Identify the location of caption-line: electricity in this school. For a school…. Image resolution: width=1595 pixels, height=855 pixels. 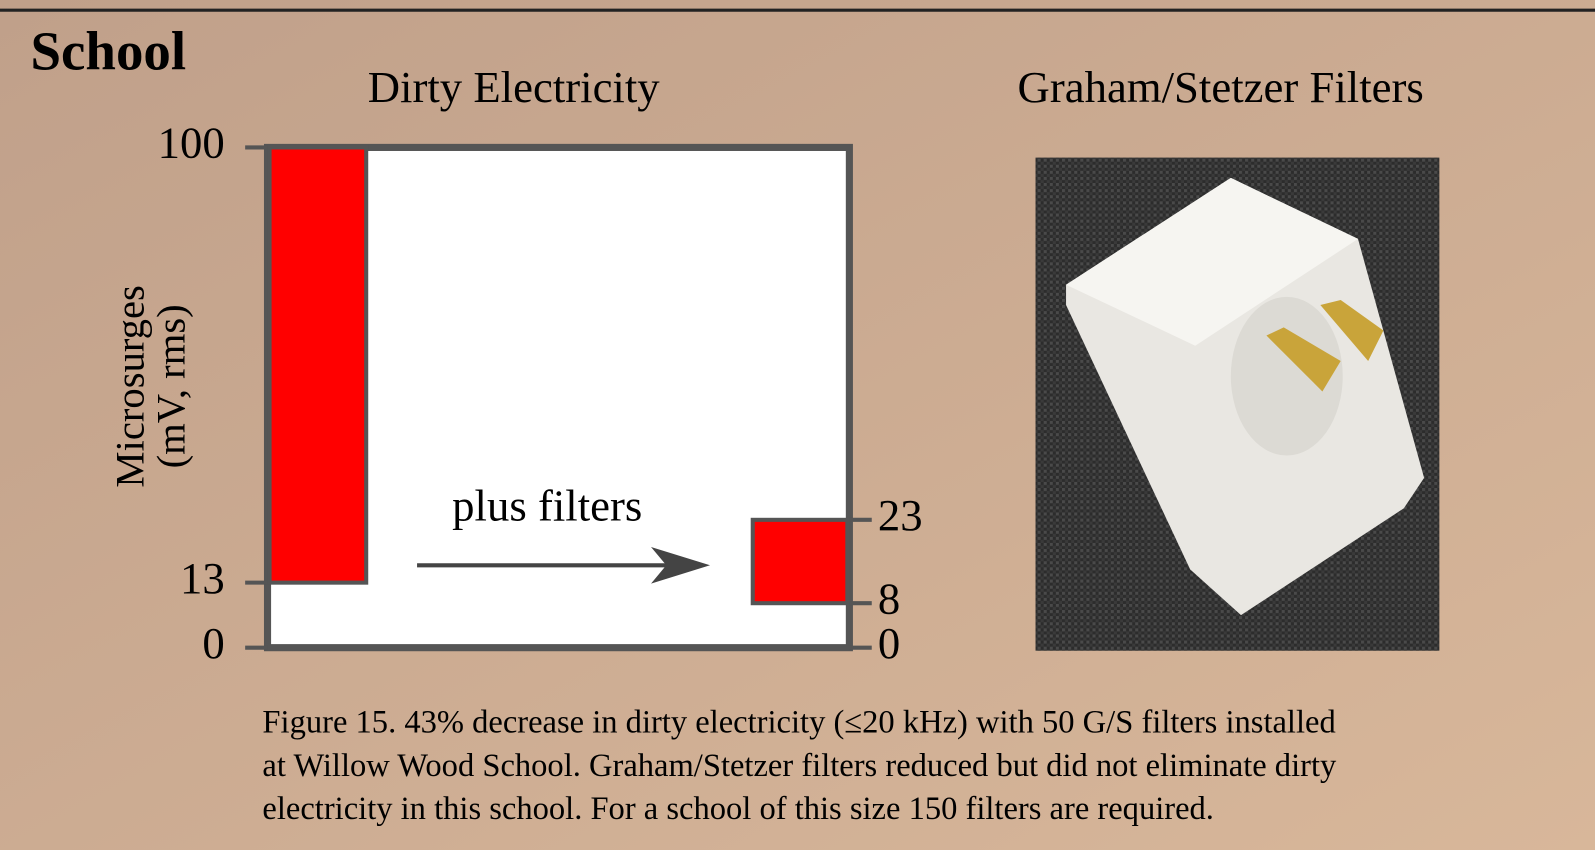
(738, 809).